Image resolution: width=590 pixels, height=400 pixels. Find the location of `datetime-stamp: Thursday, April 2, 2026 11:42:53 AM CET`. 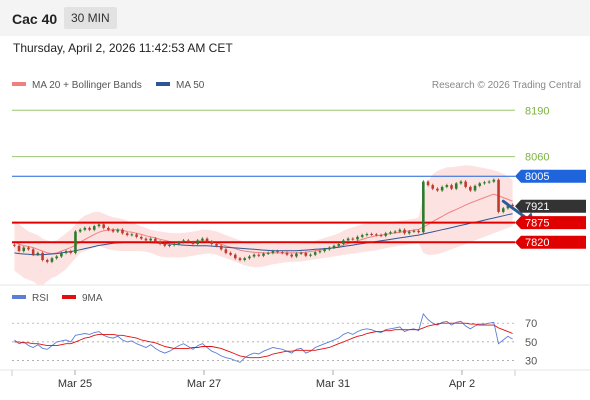

datetime-stamp: Thursday, April 2, 2026 11:42:53 AM CET is located at coordinates (123, 48).